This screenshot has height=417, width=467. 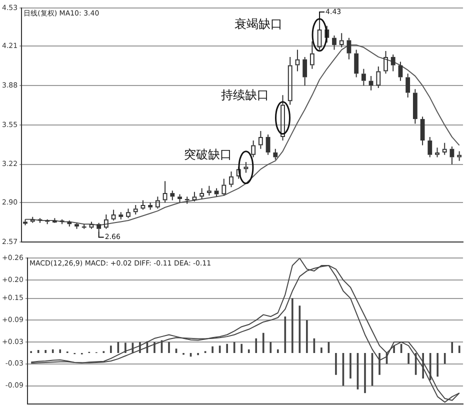 What do you see at coordinates (258, 23) in the screenshot?
I see `annotation: 衰竭缺口` at bounding box center [258, 23].